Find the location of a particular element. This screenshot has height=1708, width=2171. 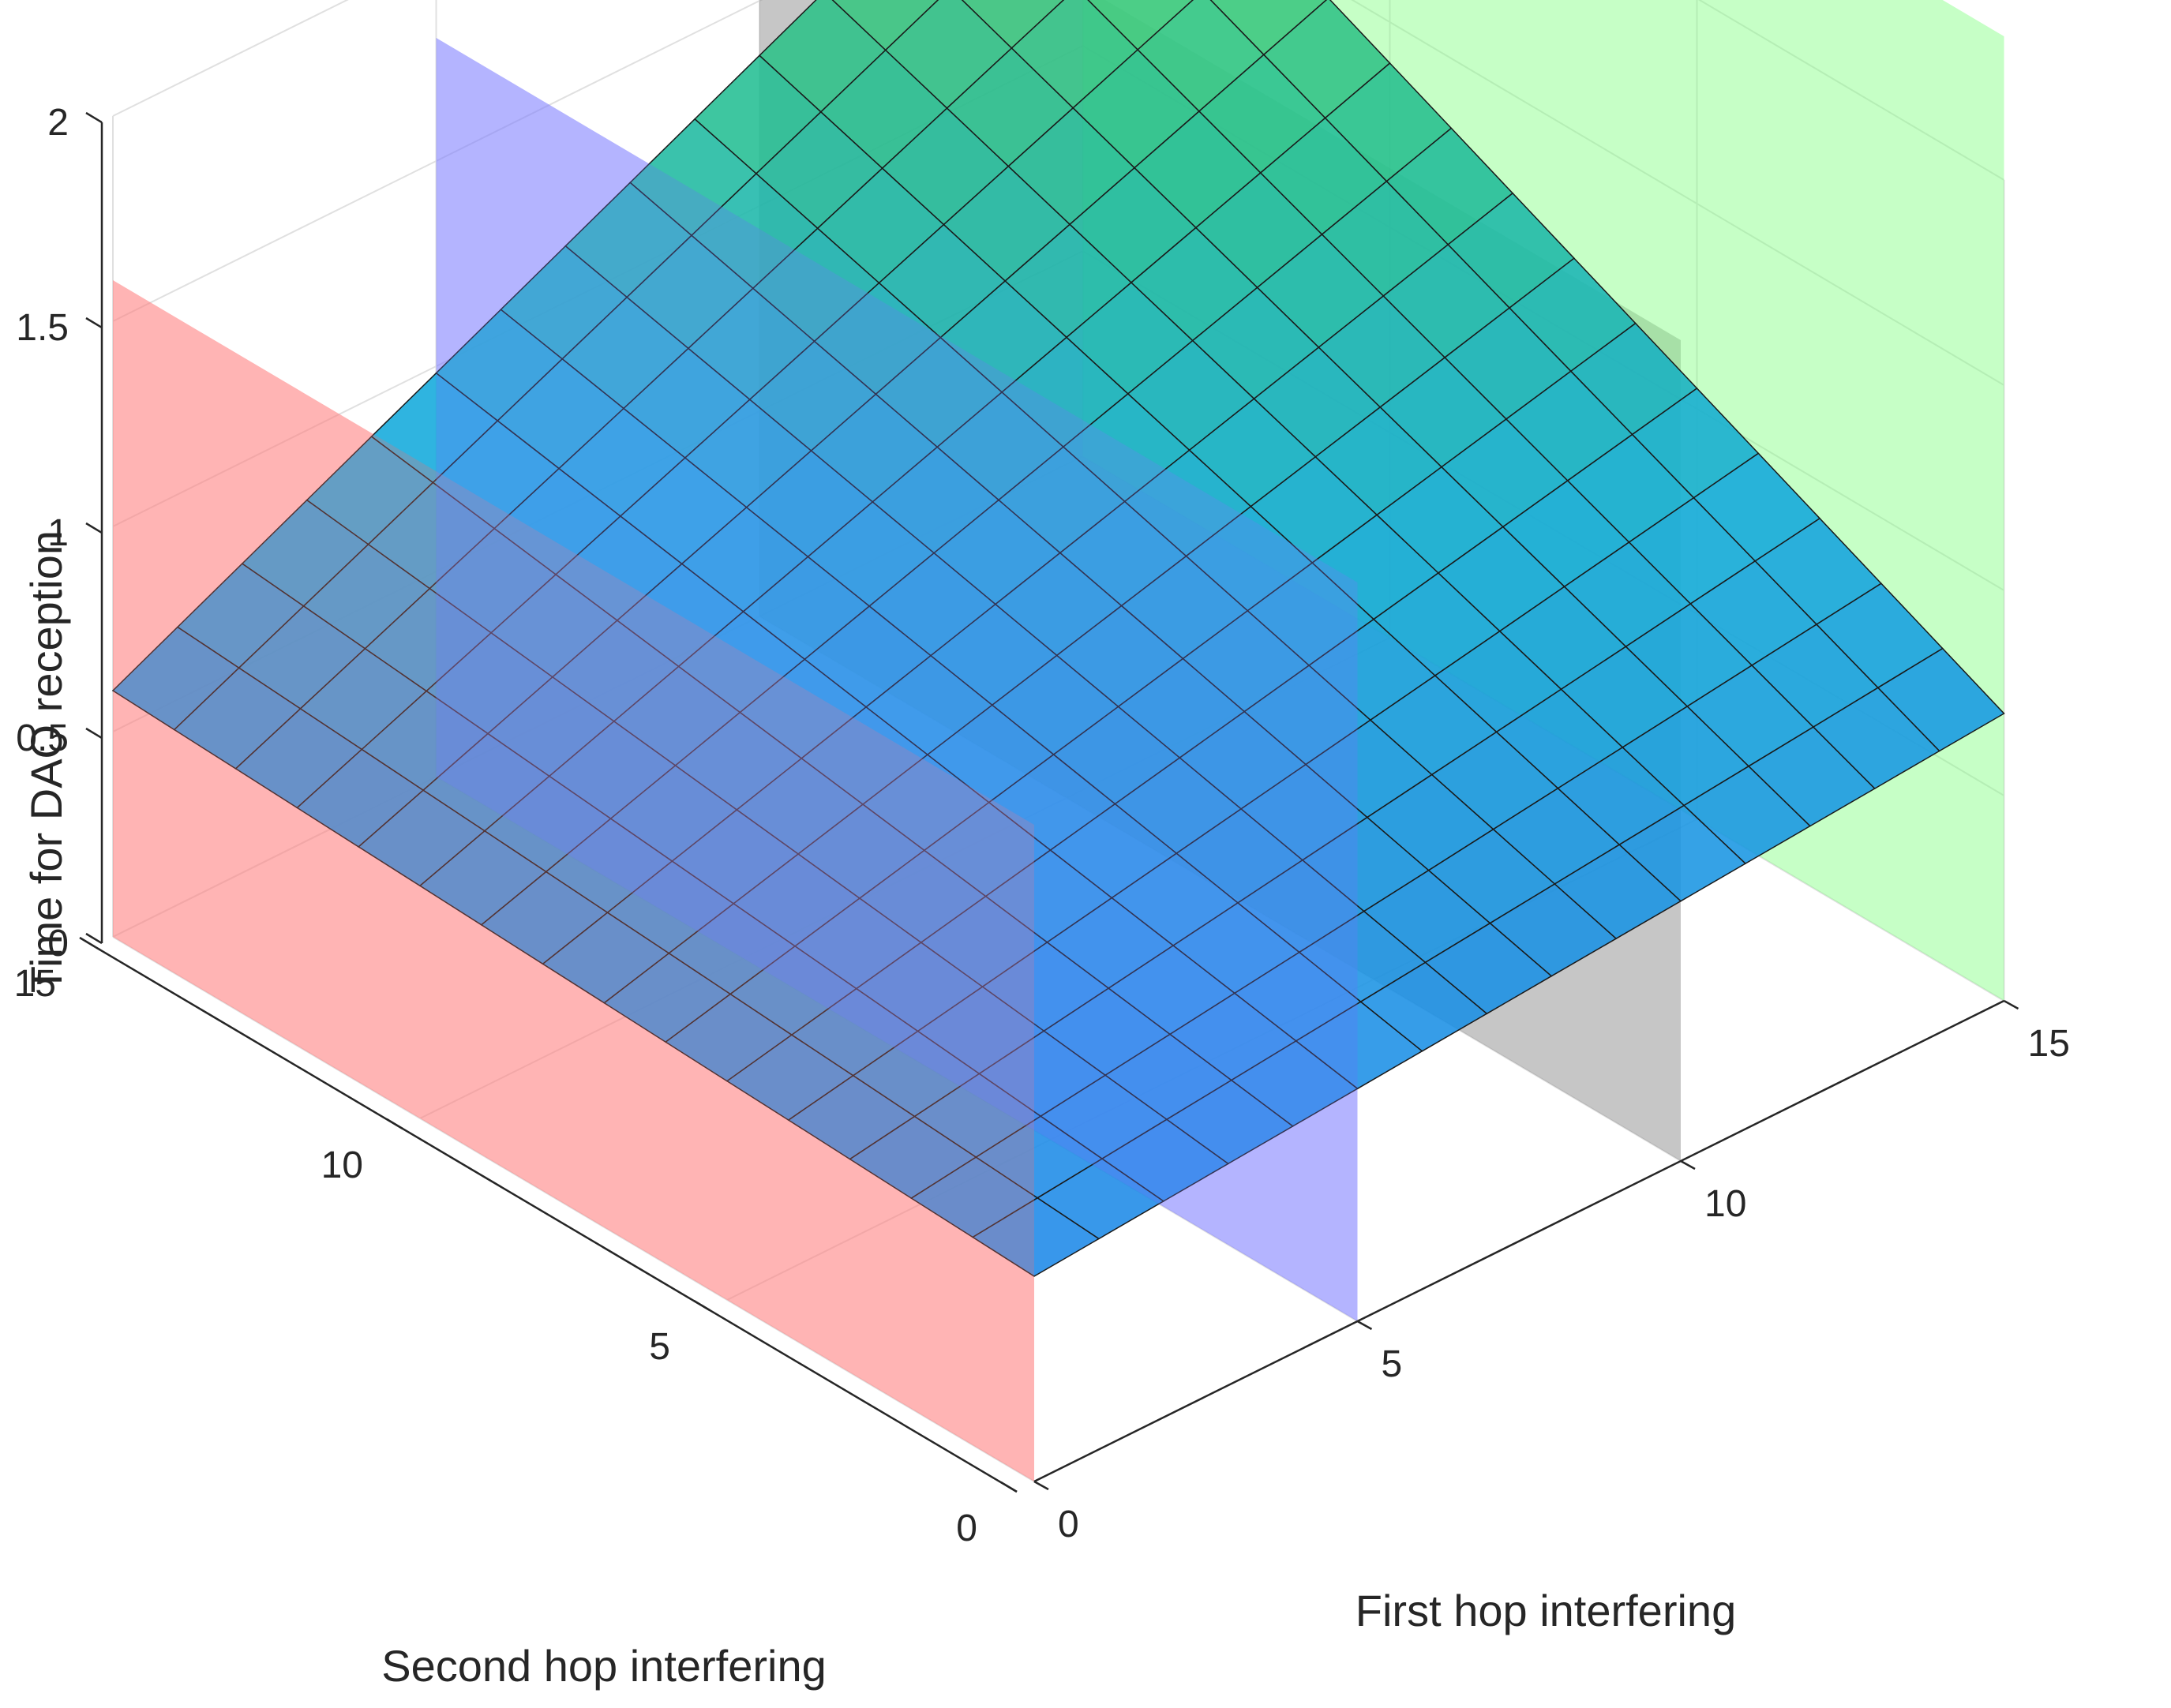

z-tick-label: 0 is located at coordinates (58, 943).